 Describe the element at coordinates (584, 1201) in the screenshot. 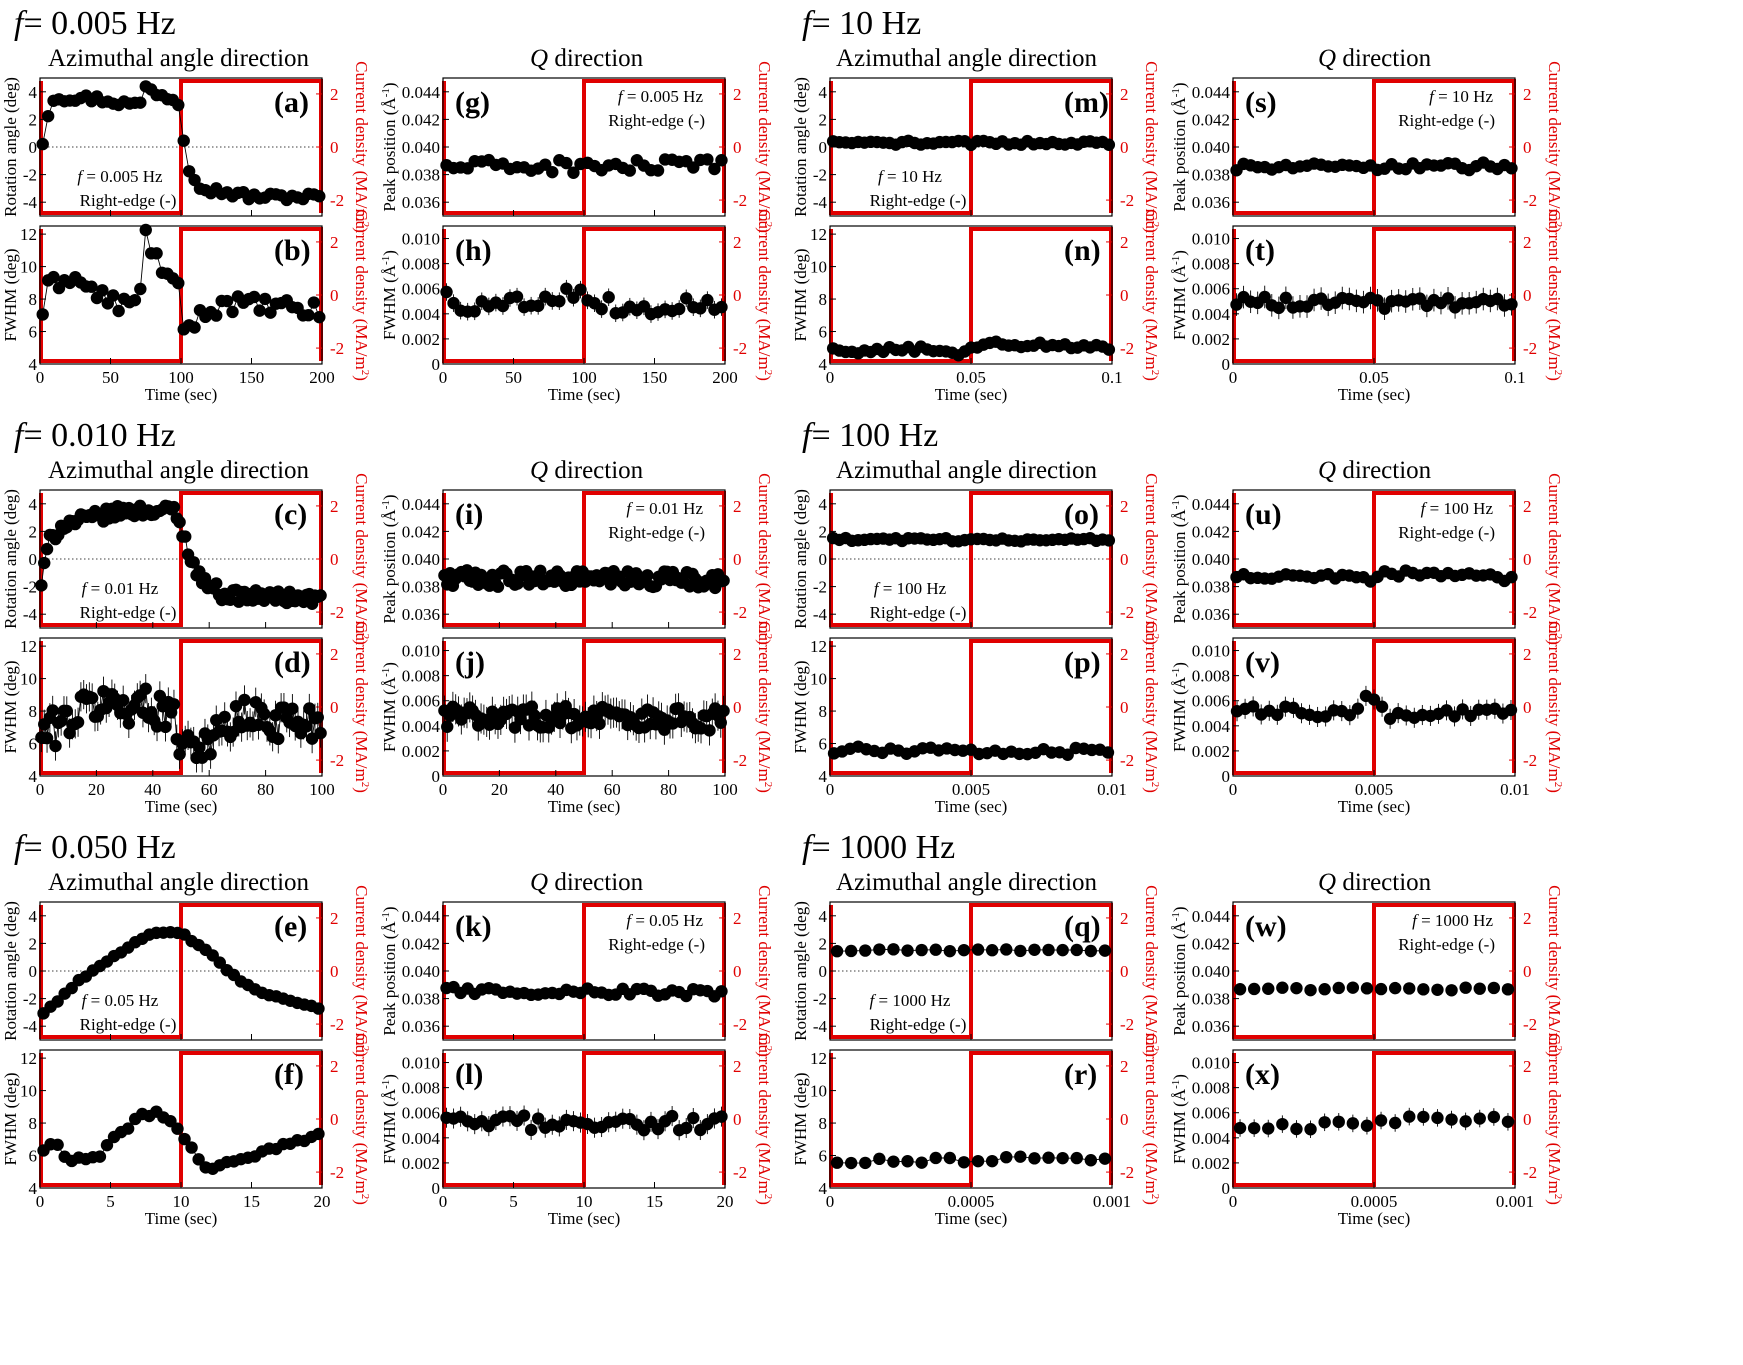

I see `x-tick-label: 10` at that location.